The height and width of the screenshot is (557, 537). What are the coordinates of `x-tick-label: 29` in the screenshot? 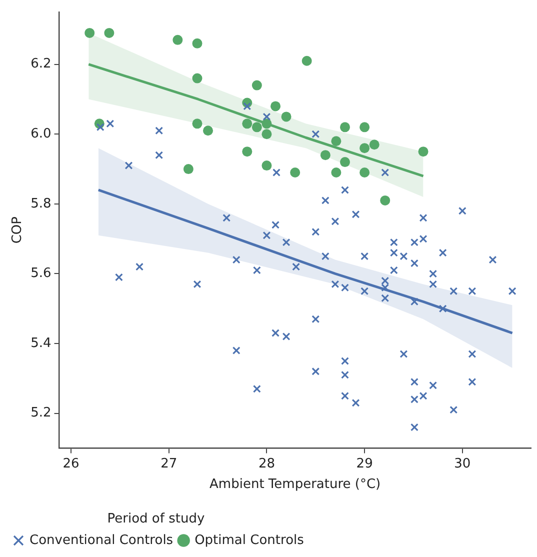 It's located at (364, 464).